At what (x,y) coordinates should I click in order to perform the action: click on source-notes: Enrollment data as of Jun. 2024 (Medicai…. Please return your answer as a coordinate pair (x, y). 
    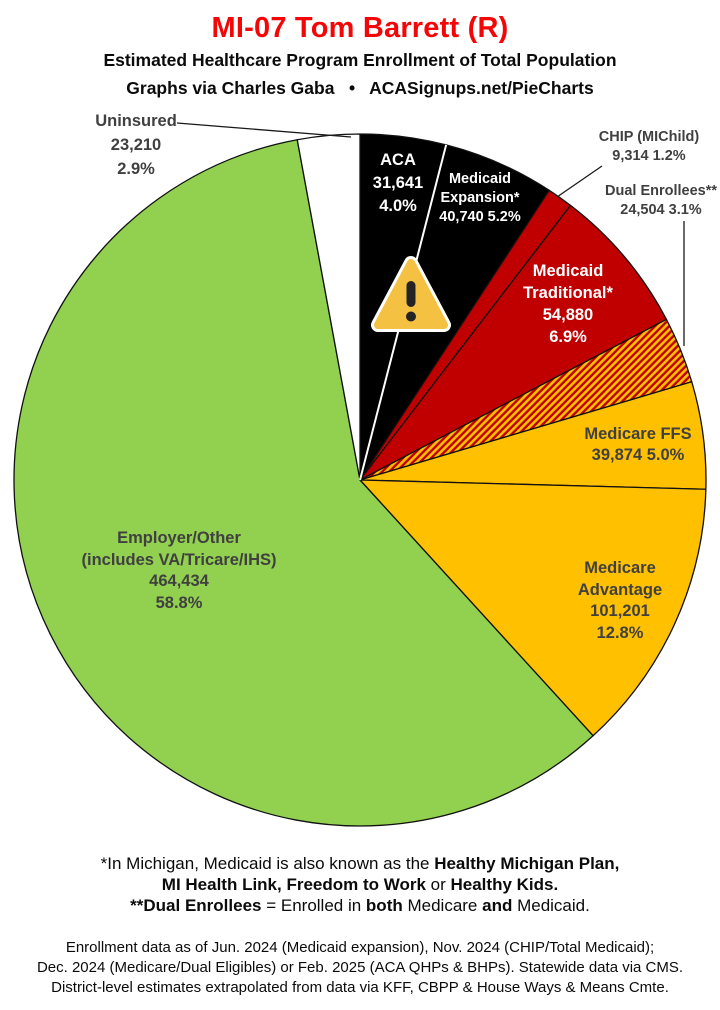
    Looking at the image, I should click on (360, 968).